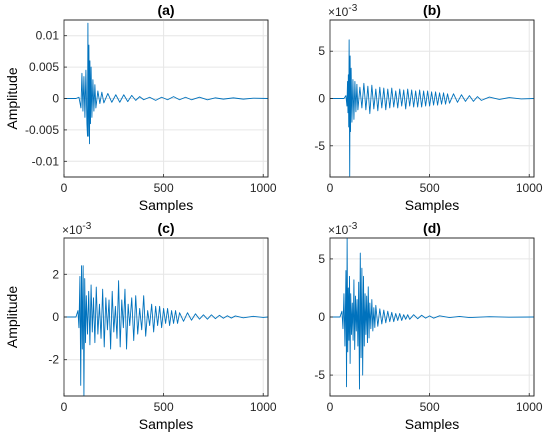 The height and width of the screenshot is (437, 550). What do you see at coordinates (432, 10) in the screenshot?
I see `subplot-title: (b)` at bounding box center [432, 10].